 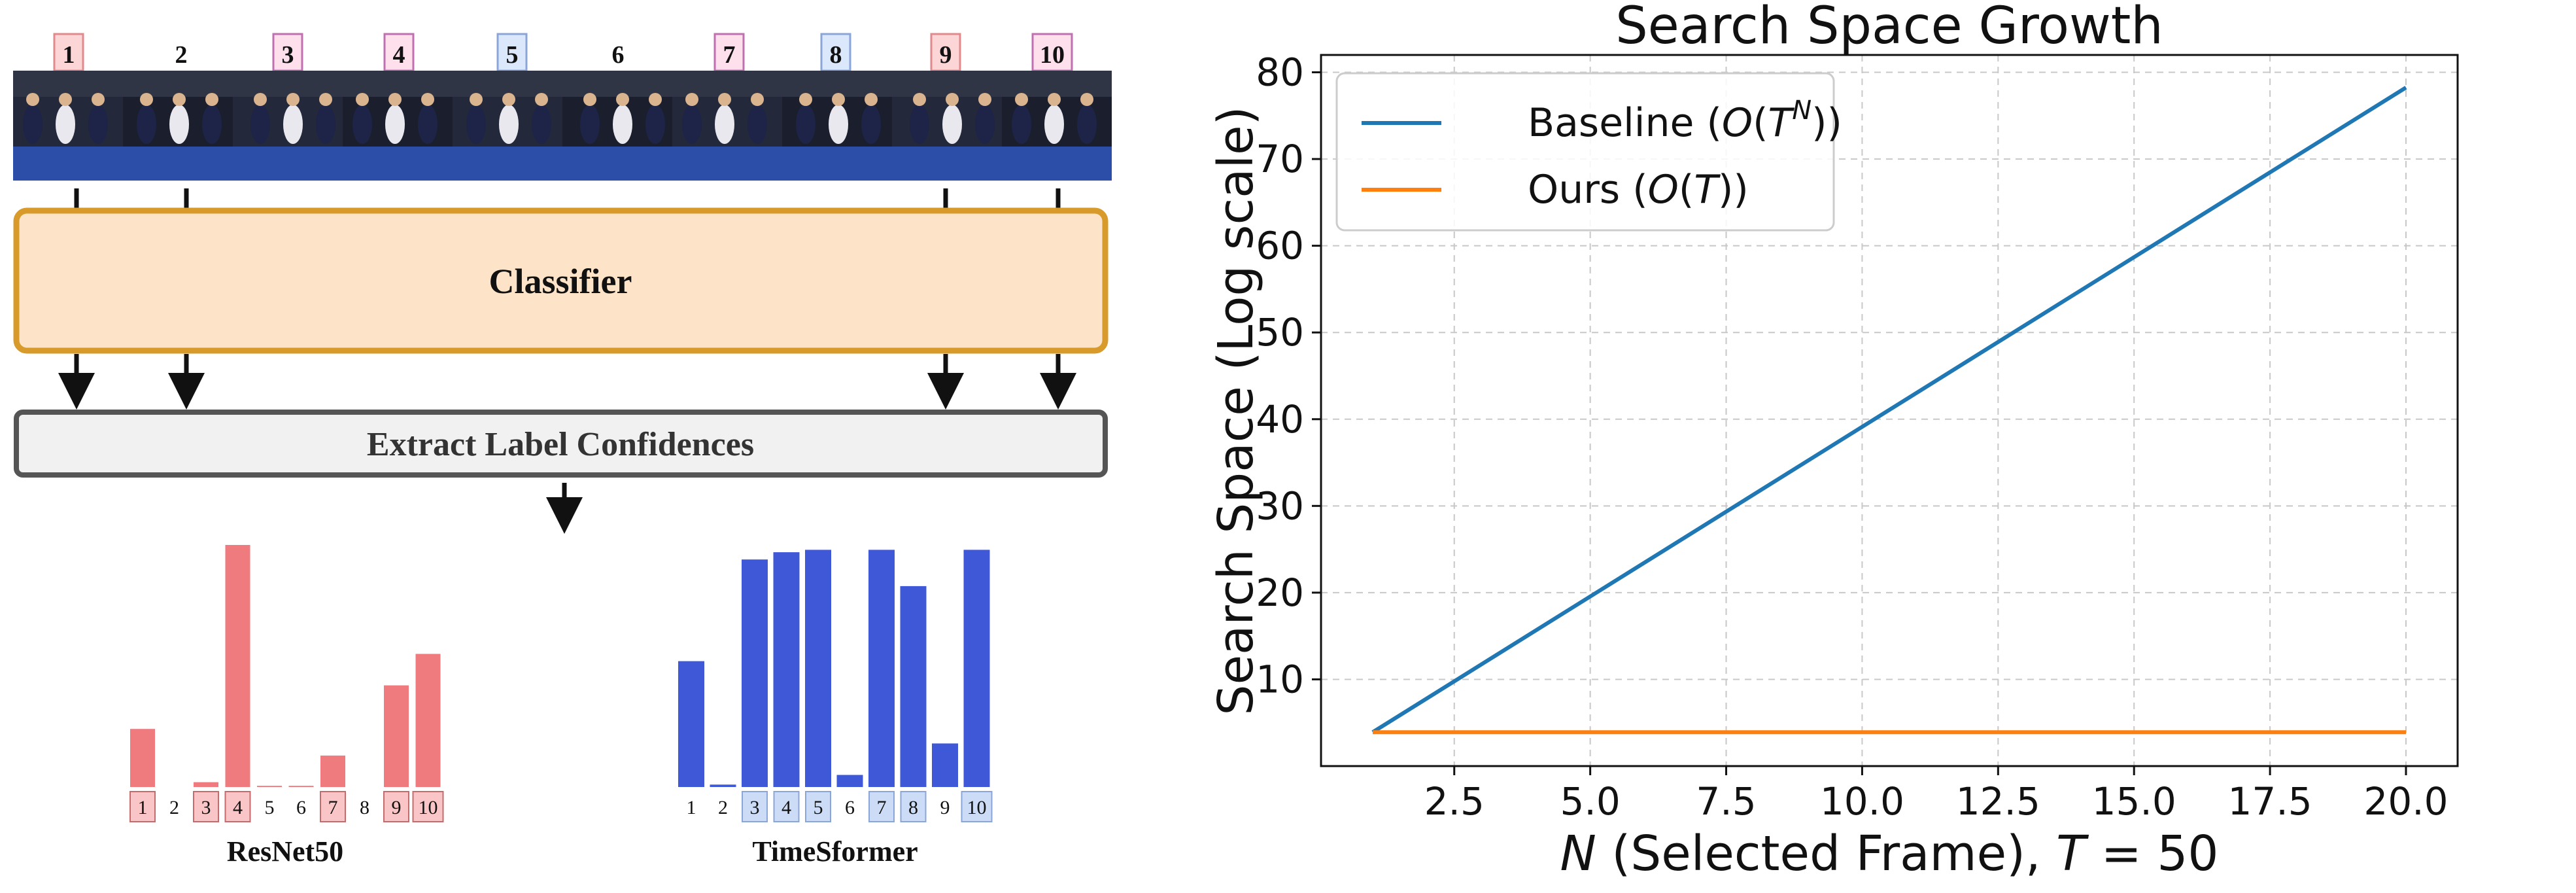 I want to click on resnet50-bar-chart: 1 2 3 4 5 6 7 8 9 10, so click(x=287, y=683).